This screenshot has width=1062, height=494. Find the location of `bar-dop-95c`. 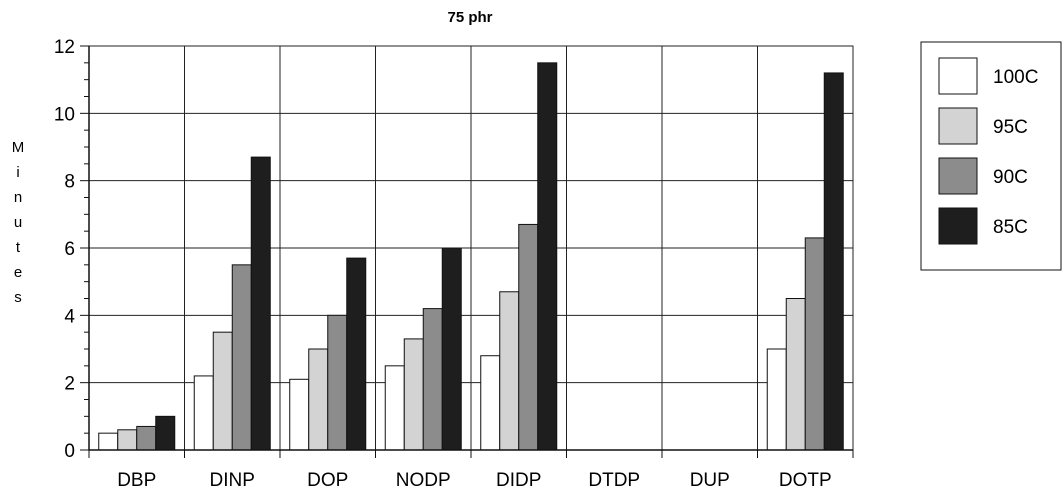

bar-dop-95c is located at coordinates (318, 399).